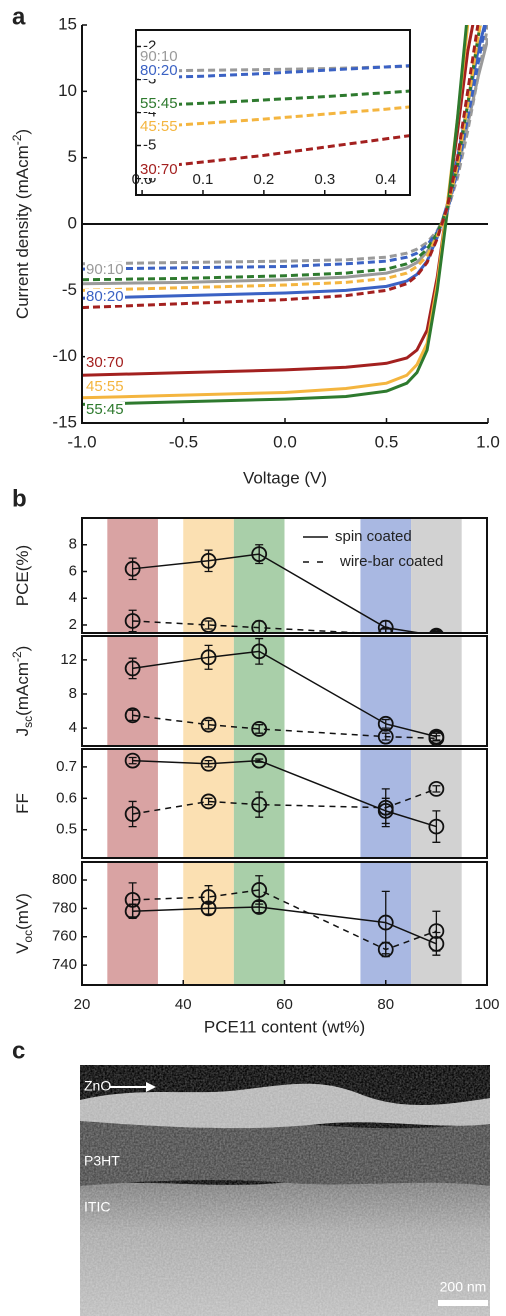 Image resolution: width=506 pixels, height=1316 pixels. Describe the element at coordinates (391, 561) in the screenshot. I see `legend-label: wire-bar coated` at that location.